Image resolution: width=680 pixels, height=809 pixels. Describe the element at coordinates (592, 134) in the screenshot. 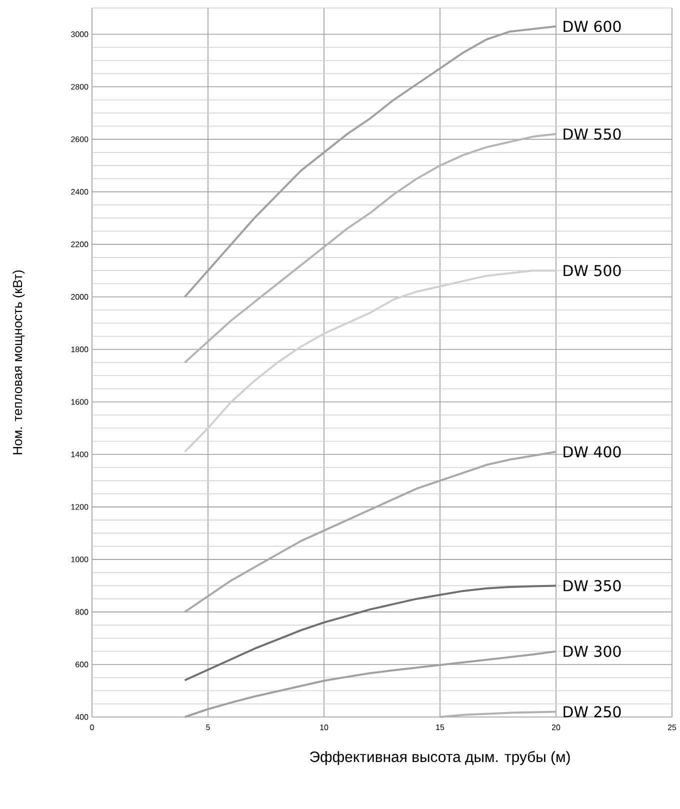

I see `series-label: DW 550` at that location.